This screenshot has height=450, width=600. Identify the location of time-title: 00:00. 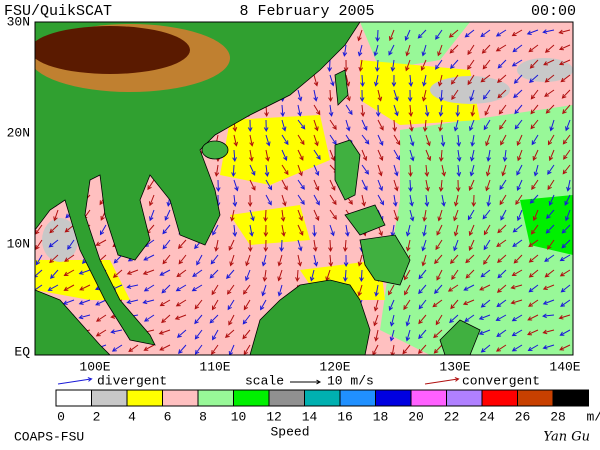
(553, 11).